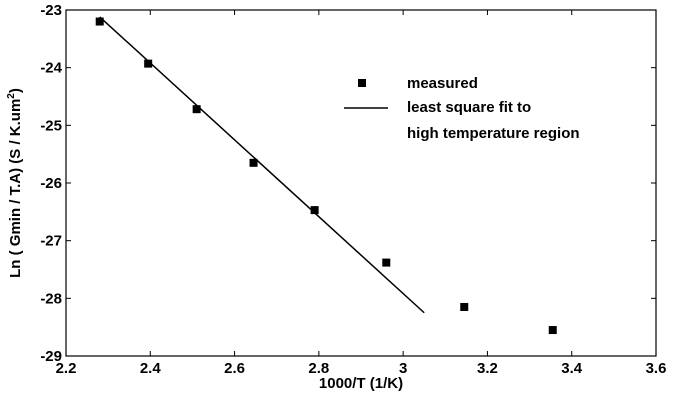 This screenshot has width=676, height=398. Describe the element at coordinates (403, 368) in the screenshot. I see `x-tick-label: 3` at that location.